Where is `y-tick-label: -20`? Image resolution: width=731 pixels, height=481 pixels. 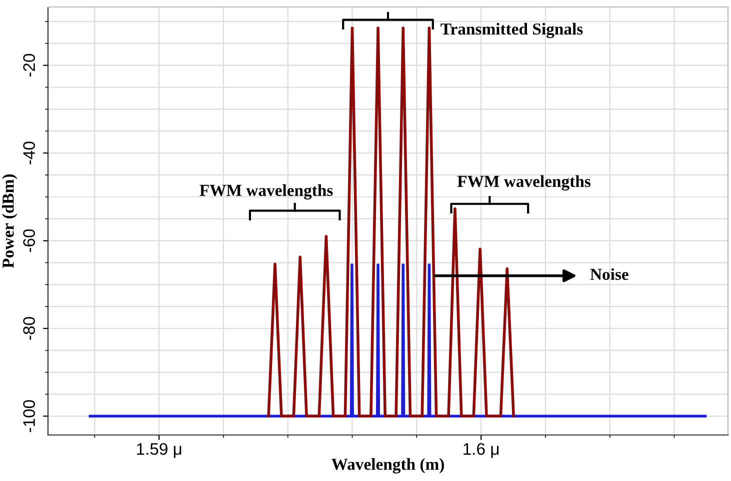 y-tick-label: -20 is located at coordinates (29, 65).